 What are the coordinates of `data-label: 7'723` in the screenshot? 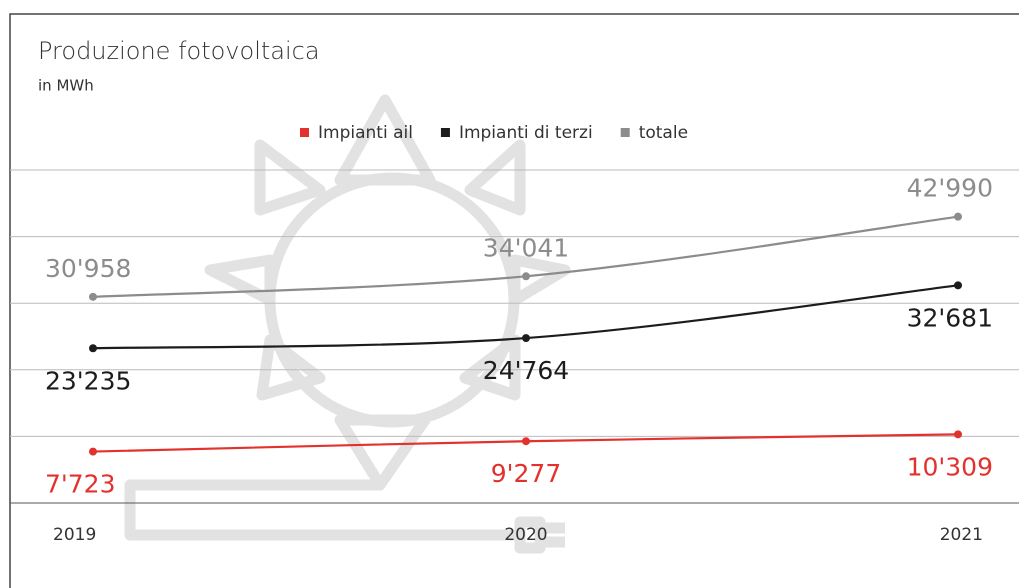 It's located at (80, 484).